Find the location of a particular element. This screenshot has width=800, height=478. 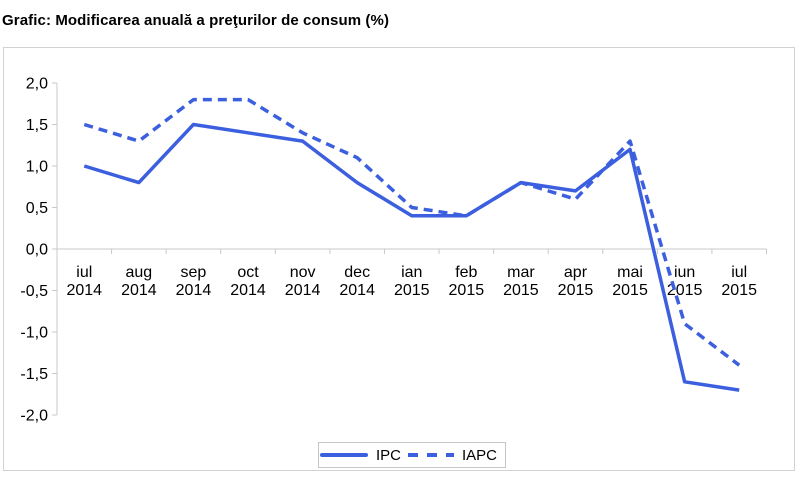

legend-item-ipc: IPC is located at coordinates (363, 455).